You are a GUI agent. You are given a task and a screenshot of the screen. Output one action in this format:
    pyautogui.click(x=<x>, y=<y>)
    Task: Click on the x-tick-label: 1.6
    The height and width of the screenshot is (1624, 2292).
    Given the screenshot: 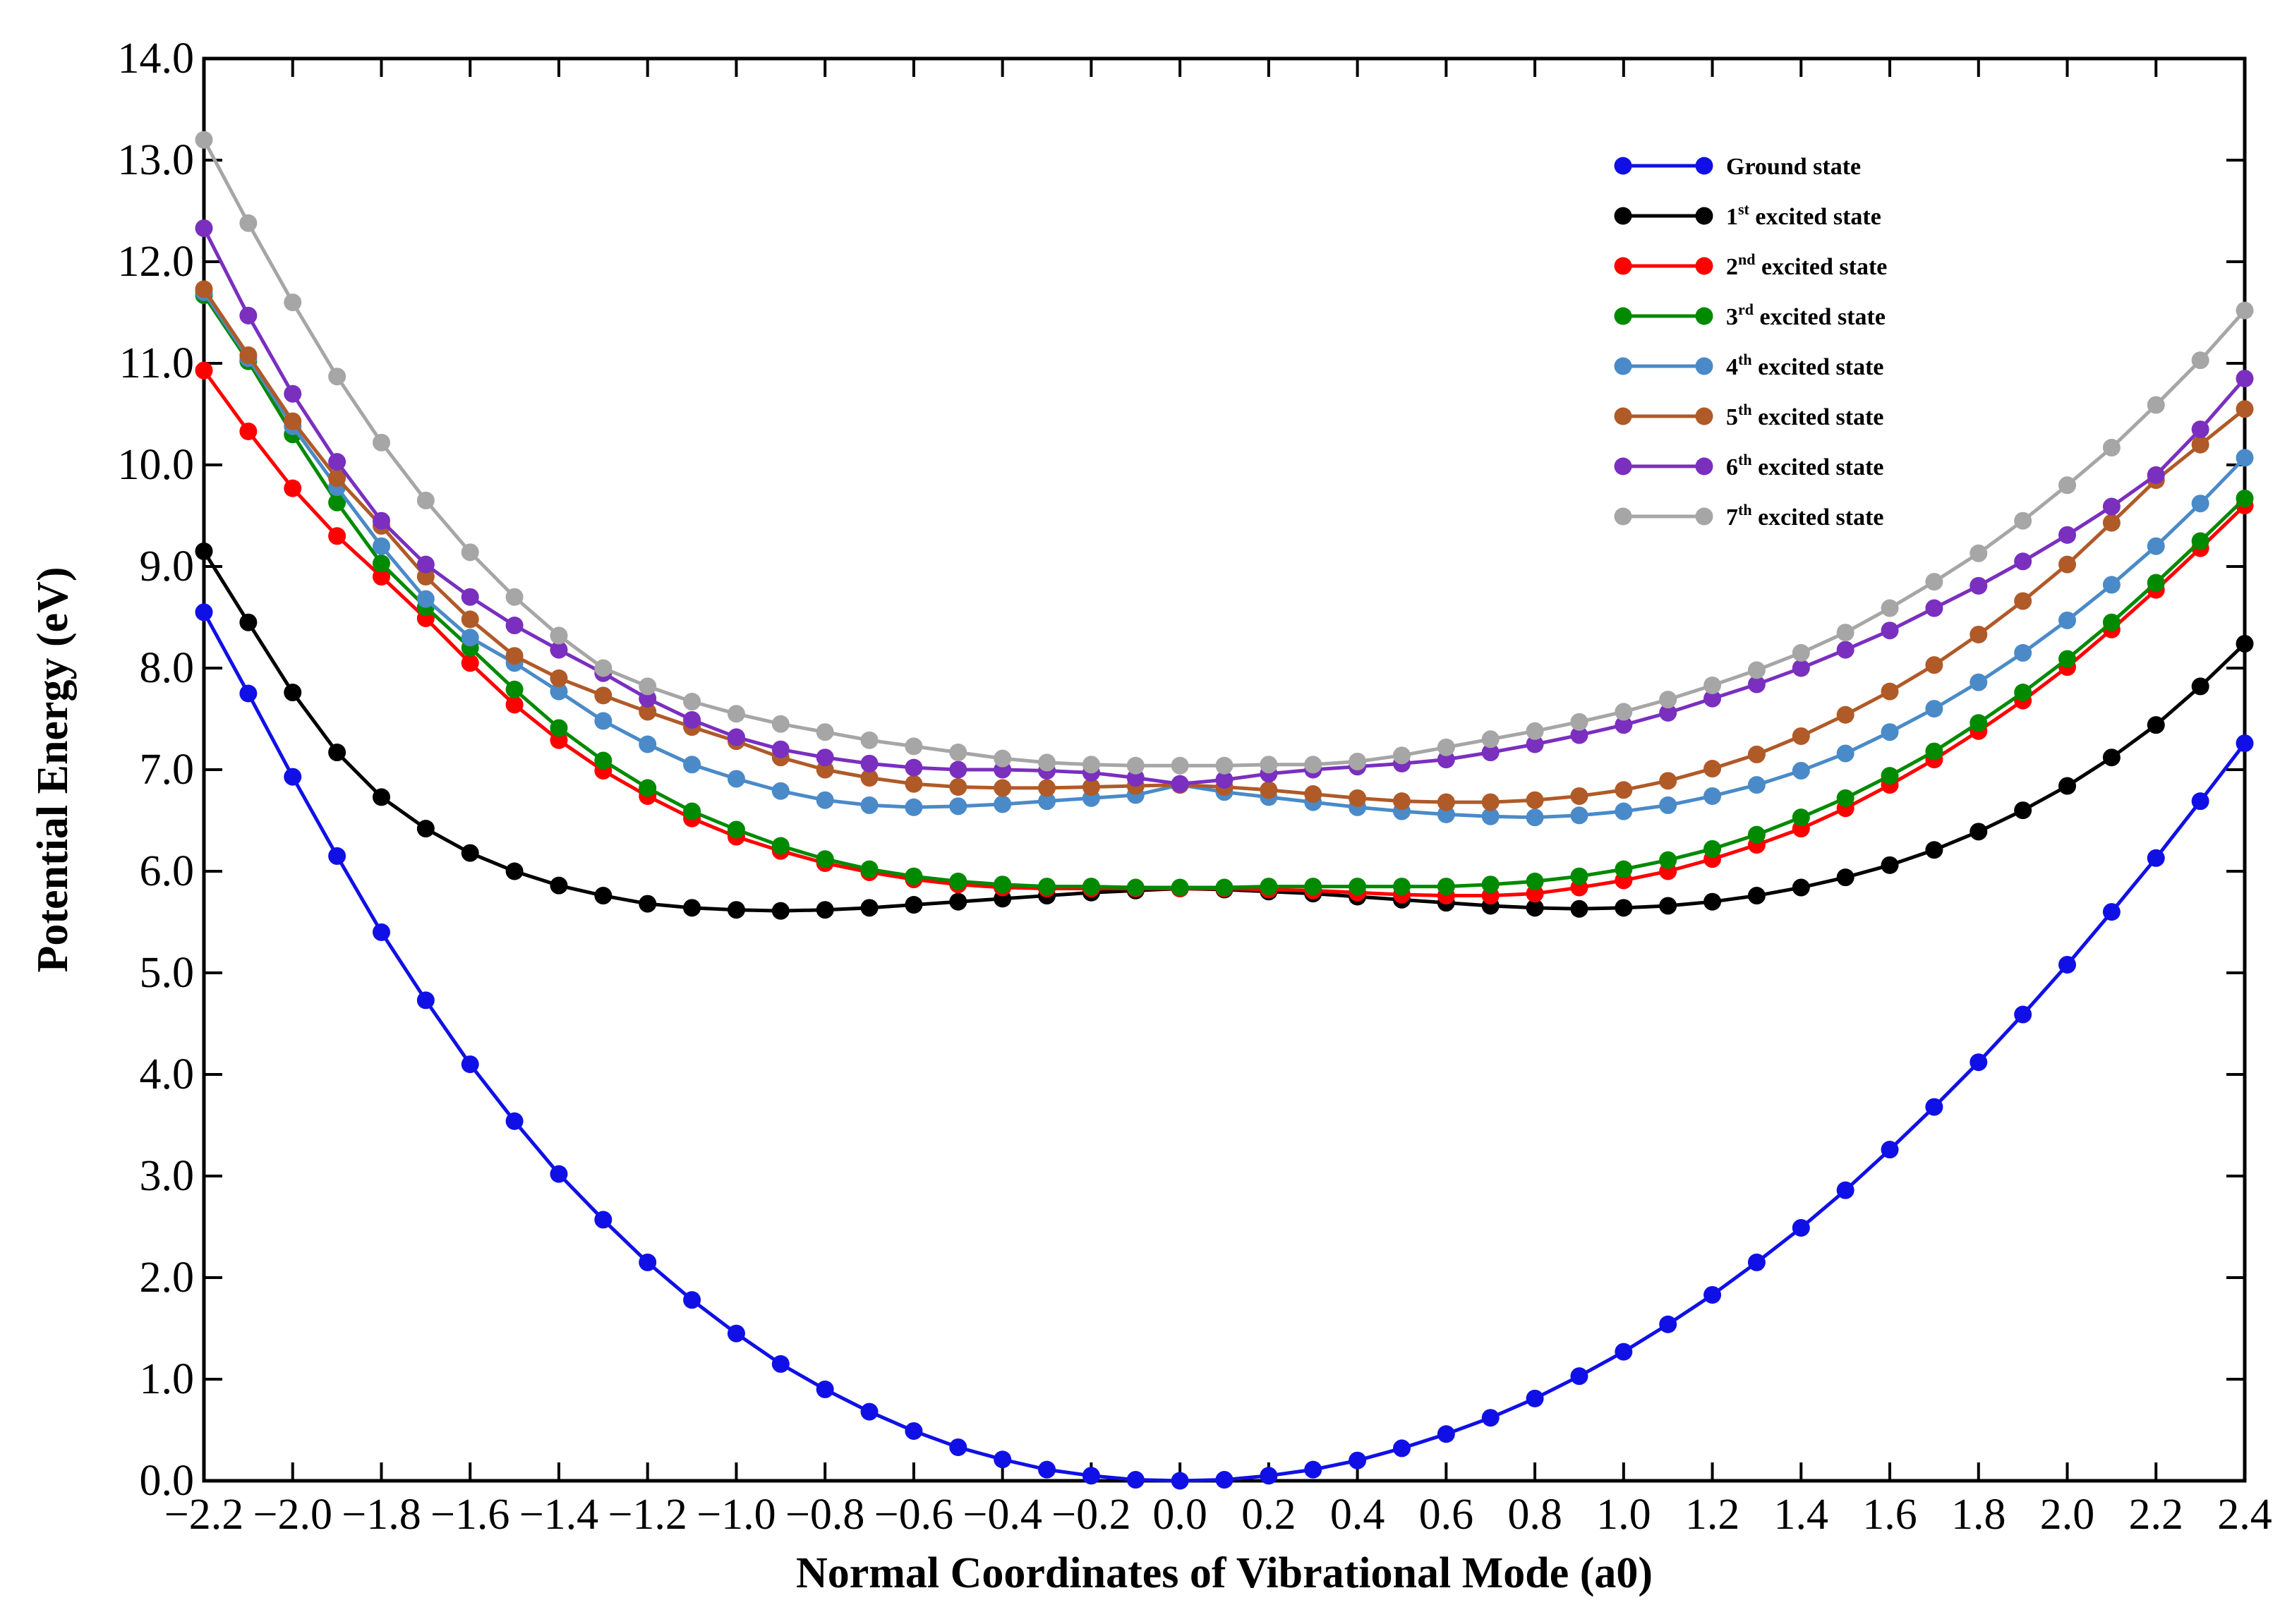 What is the action you would take?
    pyautogui.click(x=1890, y=1515)
    